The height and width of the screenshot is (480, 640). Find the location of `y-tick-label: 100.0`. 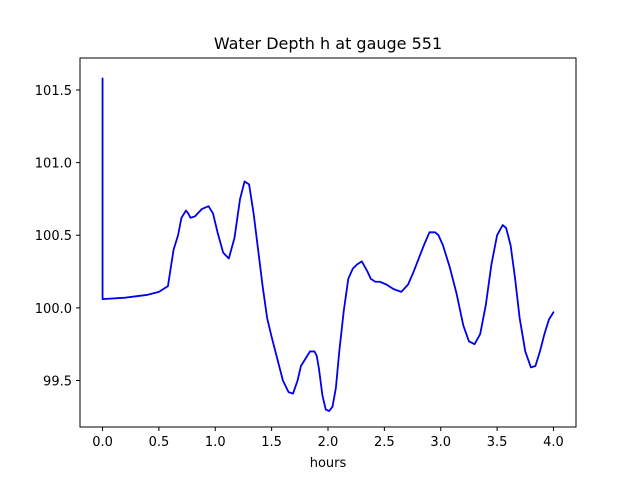

y-tick-label: 100.0 is located at coordinates (53, 309).